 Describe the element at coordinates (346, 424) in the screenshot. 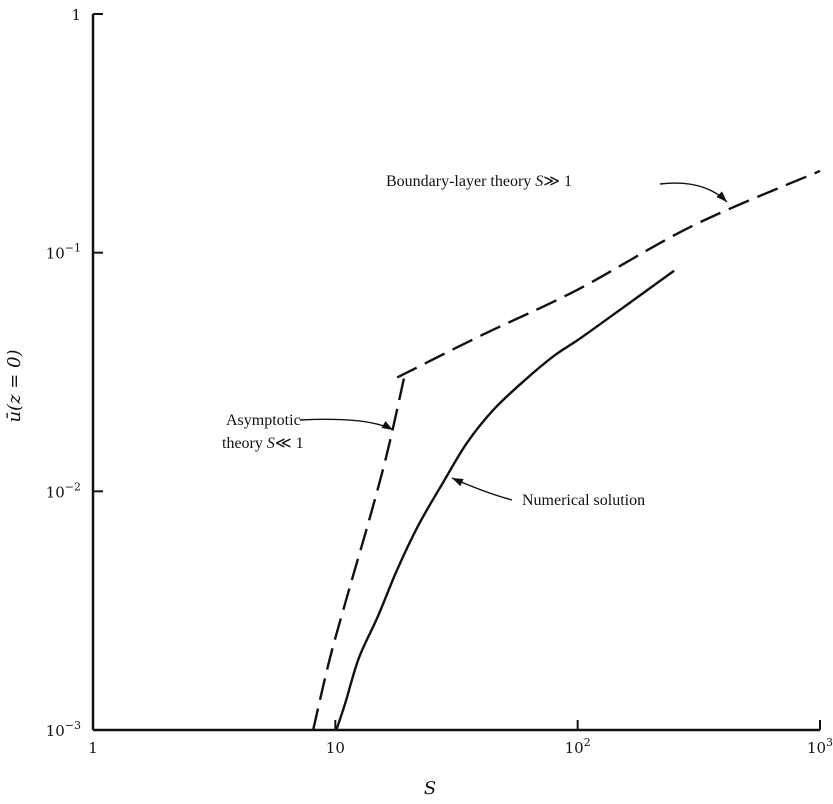

I see `asymptotic-arrow` at that location.